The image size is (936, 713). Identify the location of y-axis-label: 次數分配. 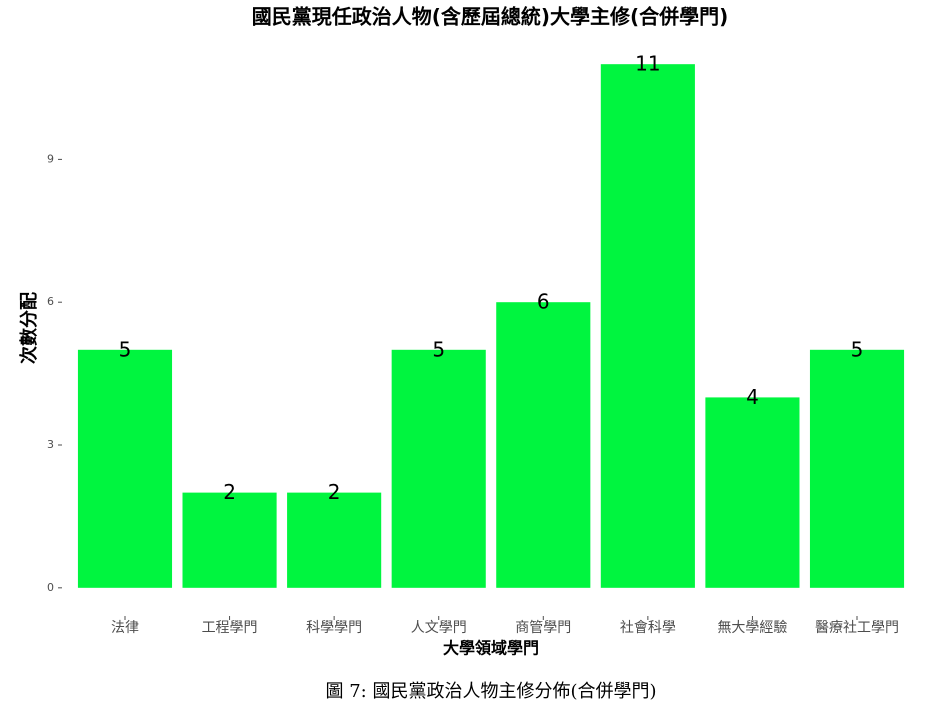
(29, 328).